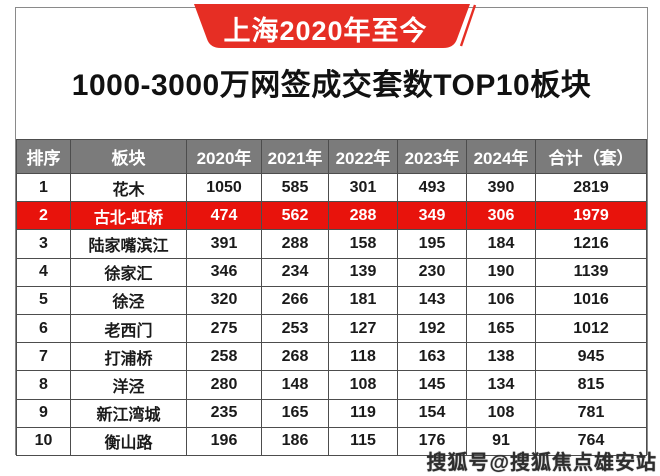 This screenshot has height=476, width=660. Describe the element at coordinates (591, 156) in the screenshot. I see `column-header: 合计（套）` at that location.